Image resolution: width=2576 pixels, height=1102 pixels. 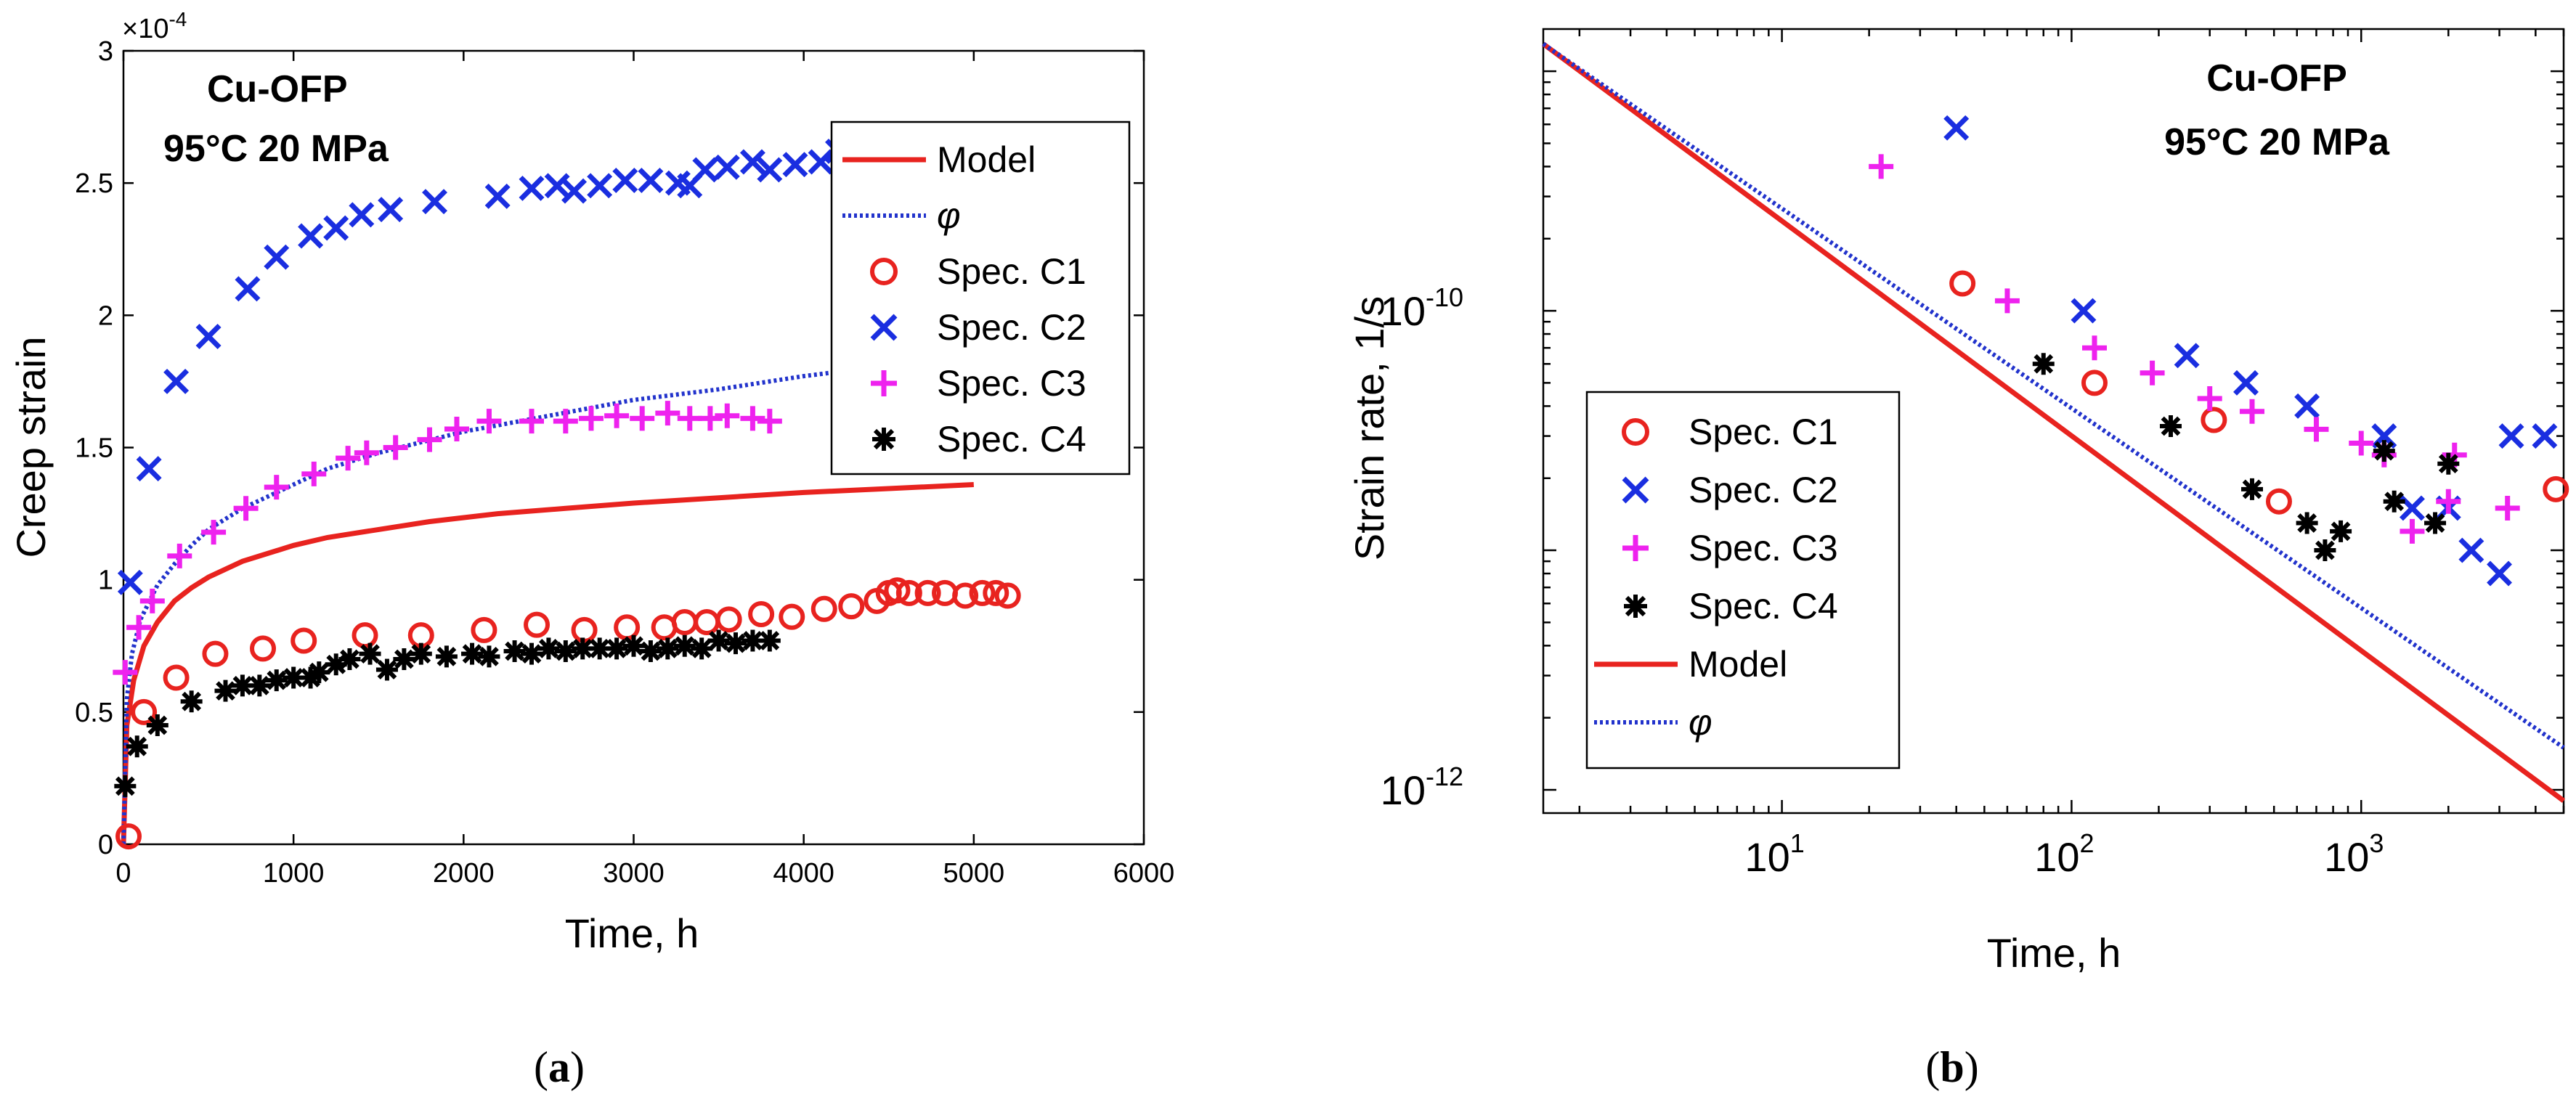 I want to click on panel-a-spec-c3-point-23-stroke, so click(x=752, y=418).